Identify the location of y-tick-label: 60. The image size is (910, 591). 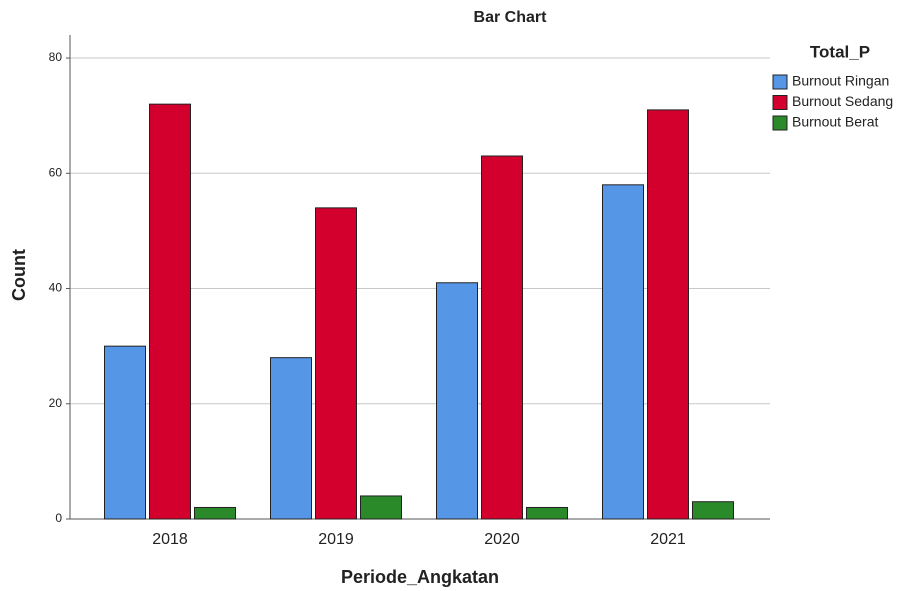
(56, 172).